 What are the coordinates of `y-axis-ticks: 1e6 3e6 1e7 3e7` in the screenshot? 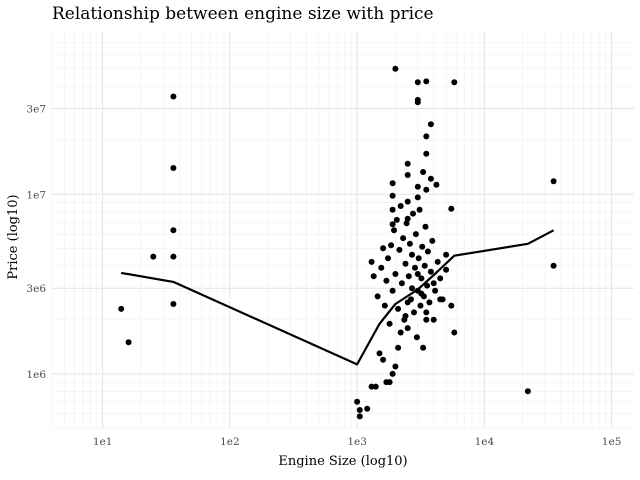 It's located at (36, 242).